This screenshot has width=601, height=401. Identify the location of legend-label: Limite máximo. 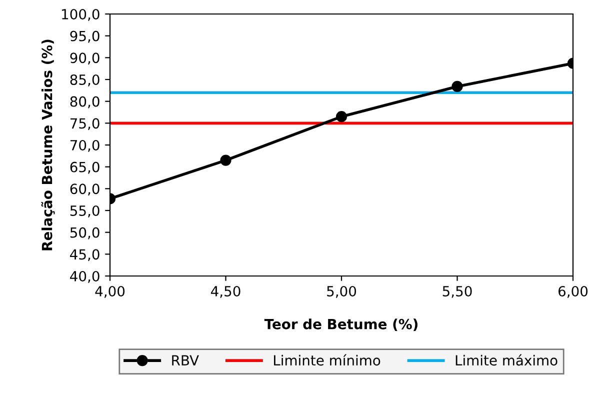
(507, 360).